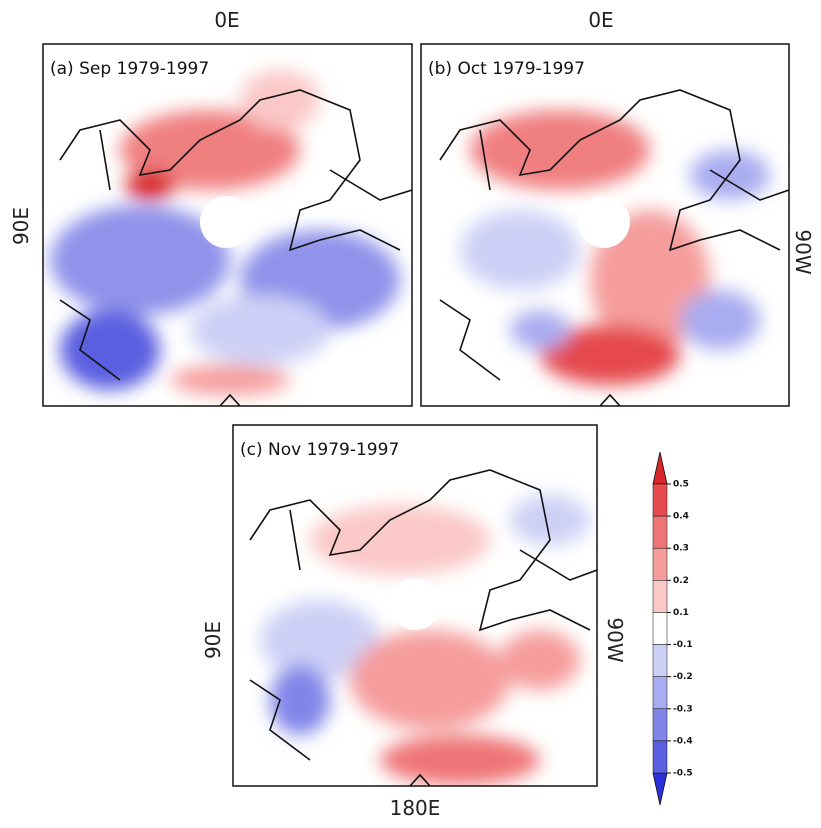 The image size is (821, 828). I want to click on axis-label: 180E, so click(415, 808).